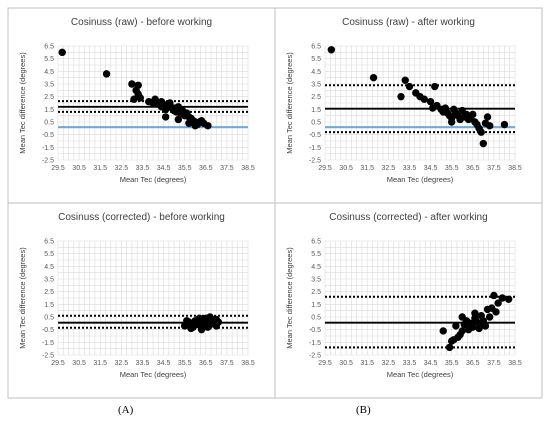  Describe the element at coordinates (185, 363) in the screenshot. I see `chart-3-xtick-label: 35.5` at that location.